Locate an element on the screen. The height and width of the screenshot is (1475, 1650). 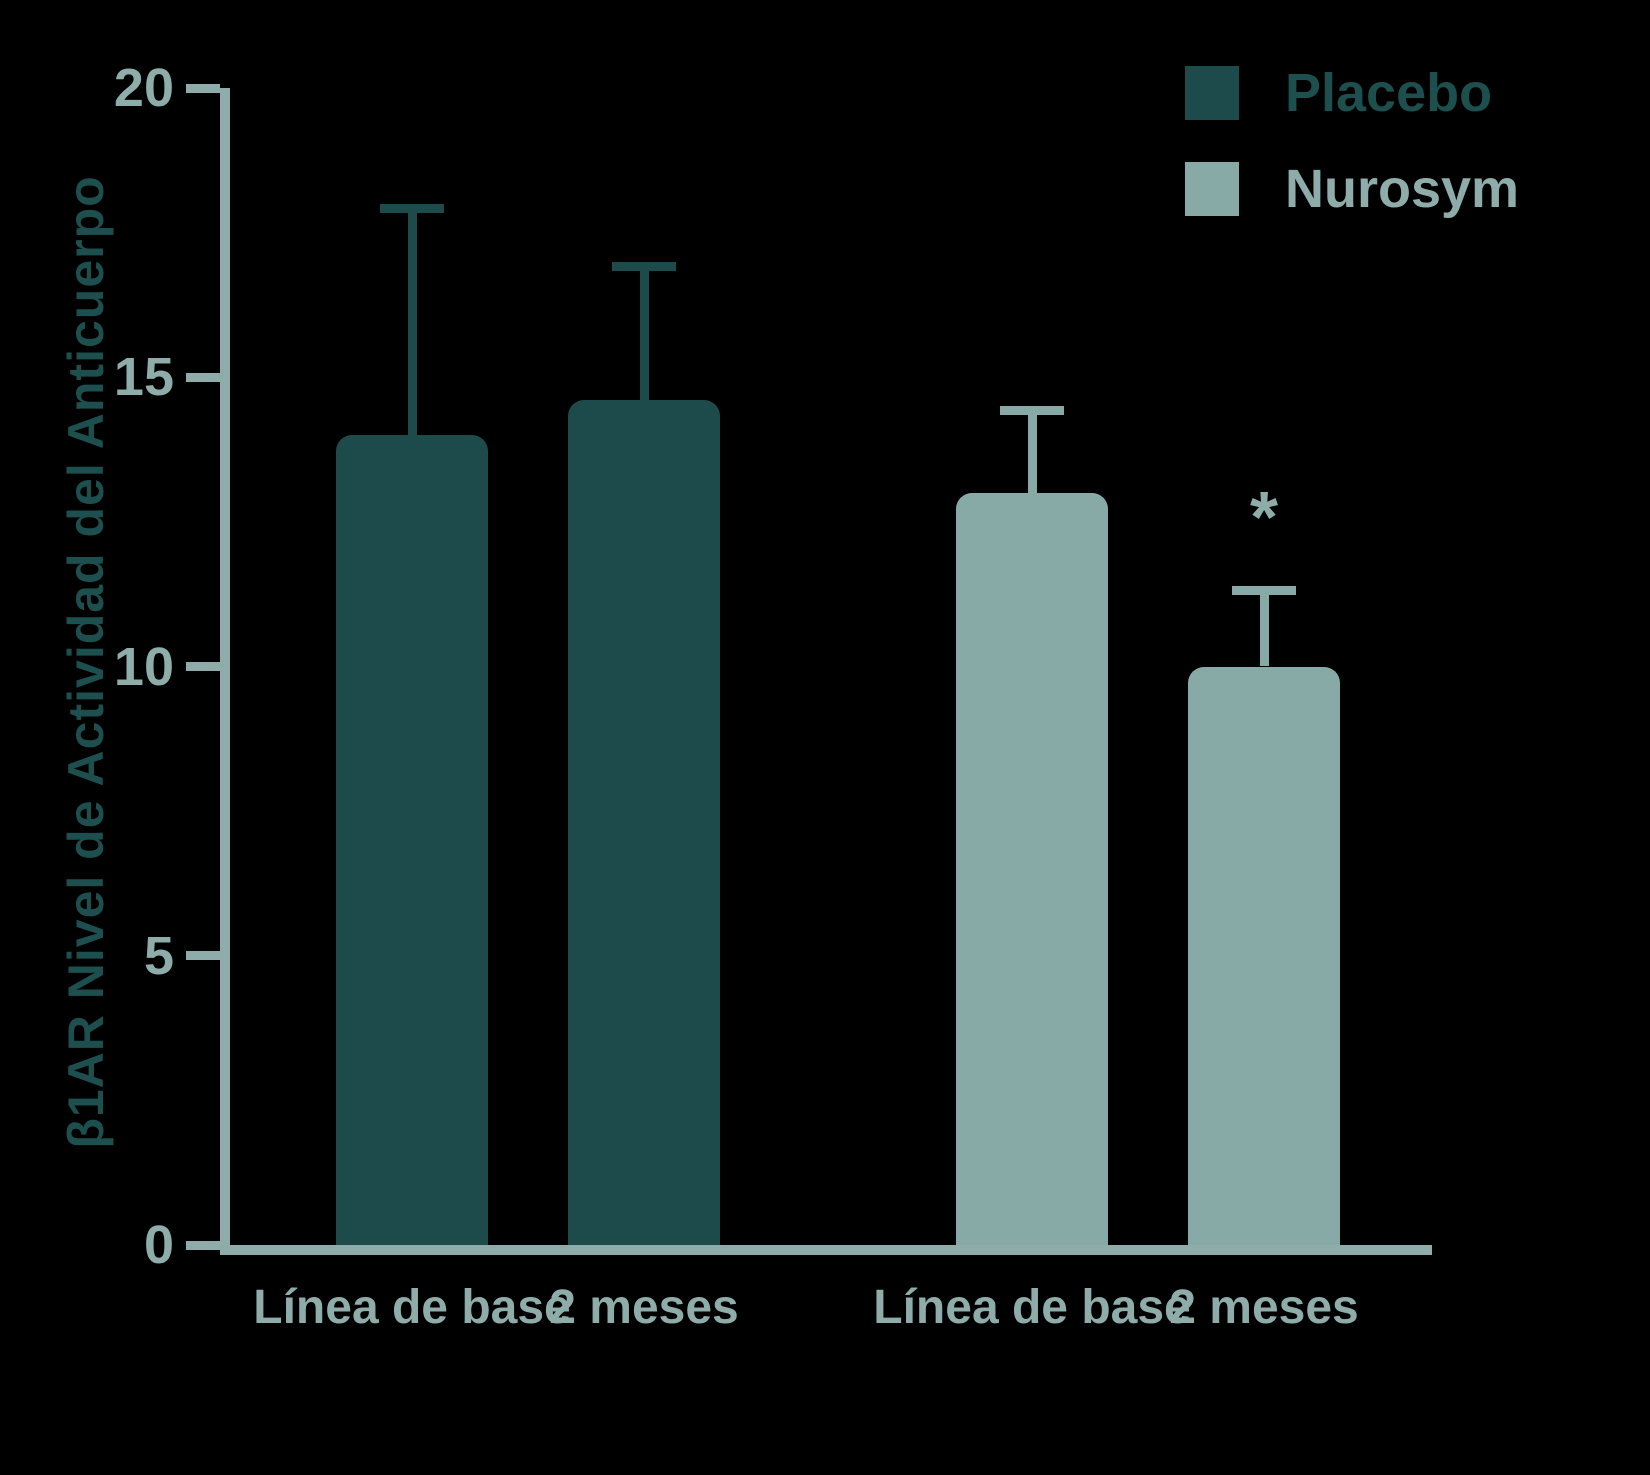
legend-swatch-nurosym is located at coordinates (1212, 189).